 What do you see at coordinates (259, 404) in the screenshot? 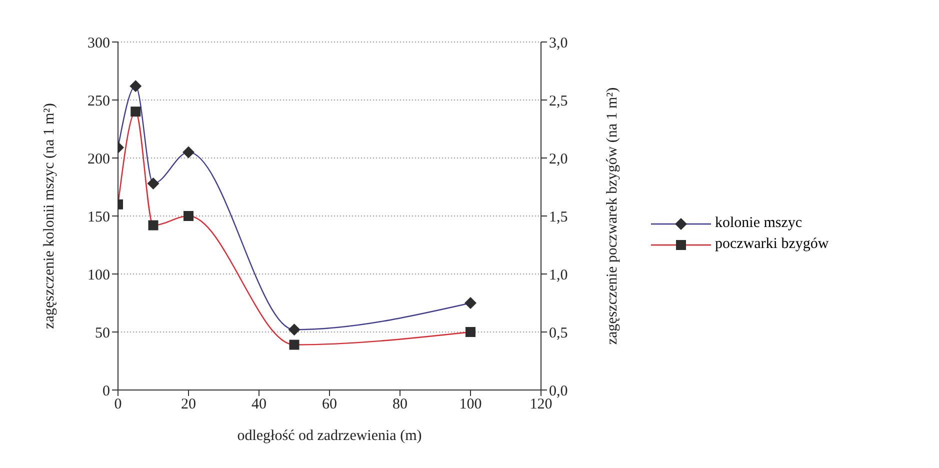
I see `x-tick-label: 40` at bounding box center [259, 404].